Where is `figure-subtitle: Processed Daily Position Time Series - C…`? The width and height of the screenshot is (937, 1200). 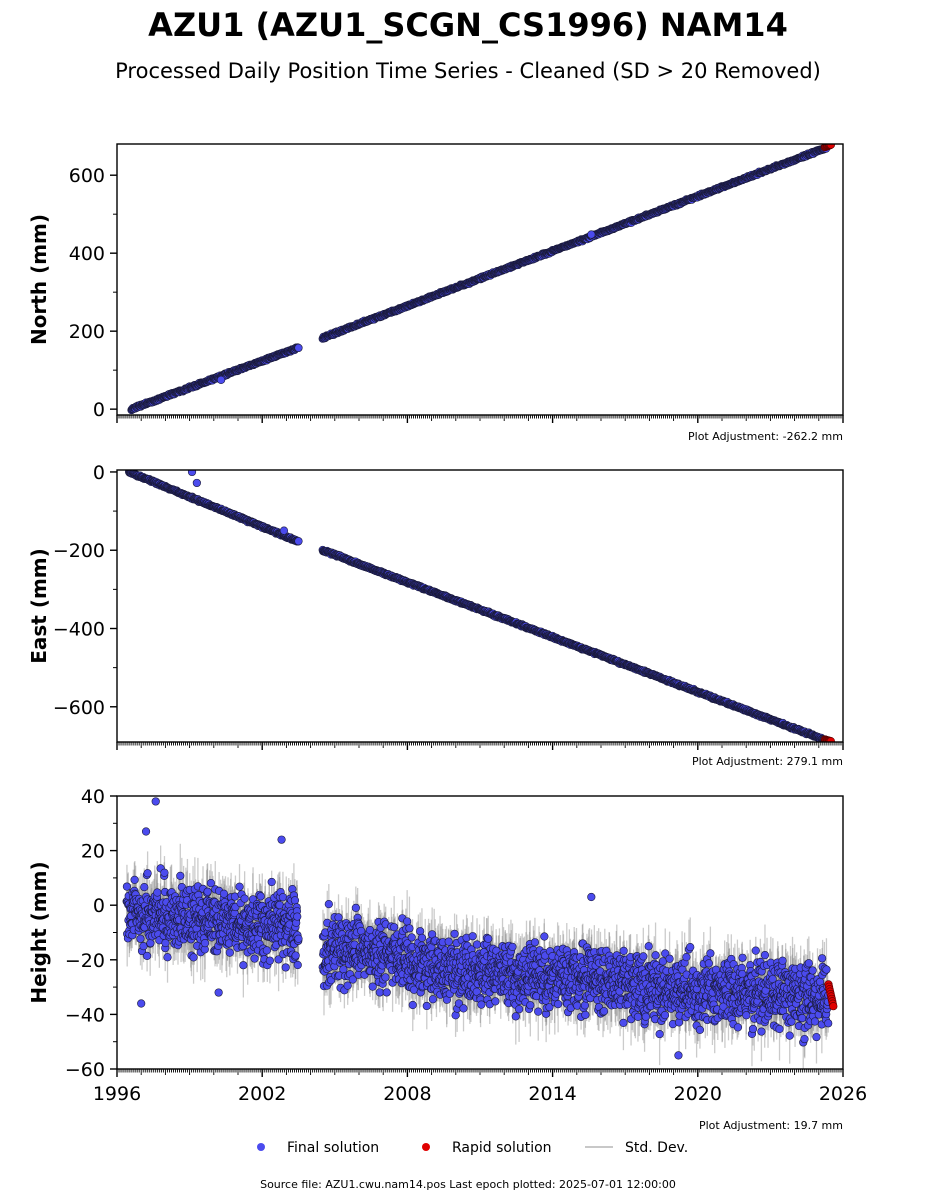 figure-subtitle: Processed Daily Position Time Series - C… is located at coordinates (468, 71).